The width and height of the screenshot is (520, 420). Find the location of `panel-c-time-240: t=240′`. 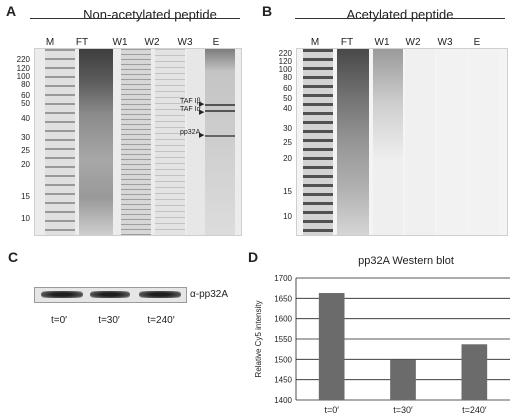

panel-c-time-240: t=240′ is located at coordinates (161, 320).